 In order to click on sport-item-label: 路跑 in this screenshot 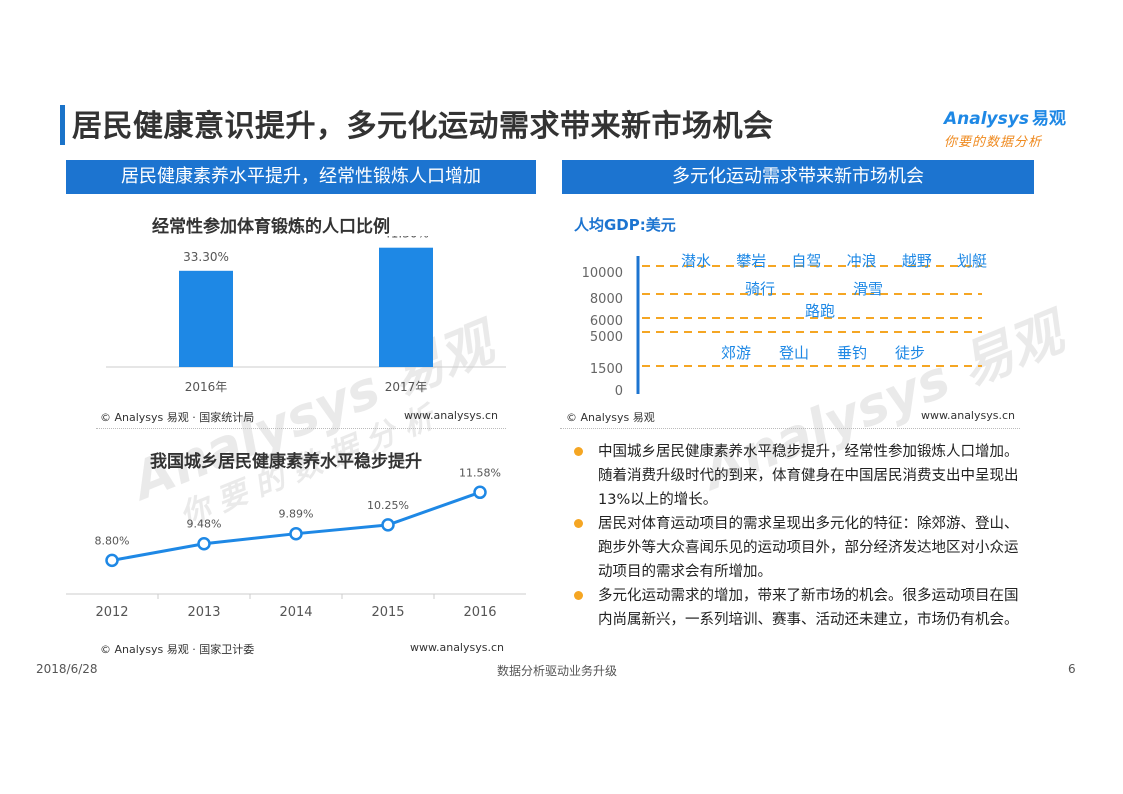, I will do `click(820, 311)`.